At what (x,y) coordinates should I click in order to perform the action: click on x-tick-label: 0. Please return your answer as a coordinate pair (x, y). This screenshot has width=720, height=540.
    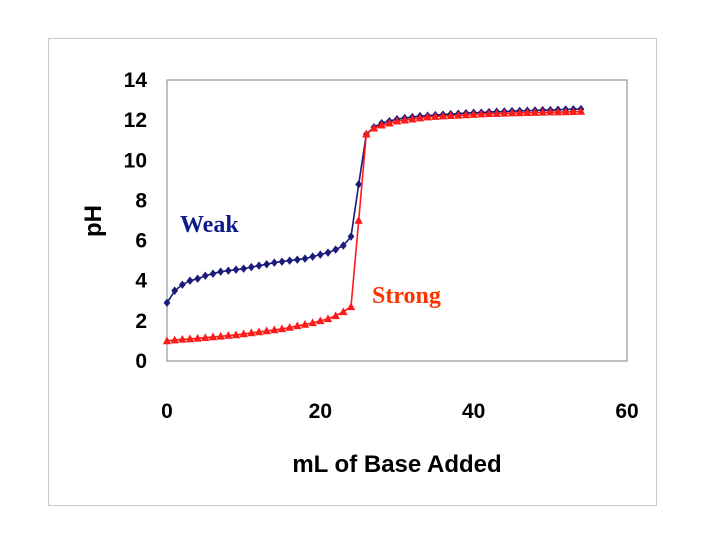
    Looking at the image, I should click on (167, 411).